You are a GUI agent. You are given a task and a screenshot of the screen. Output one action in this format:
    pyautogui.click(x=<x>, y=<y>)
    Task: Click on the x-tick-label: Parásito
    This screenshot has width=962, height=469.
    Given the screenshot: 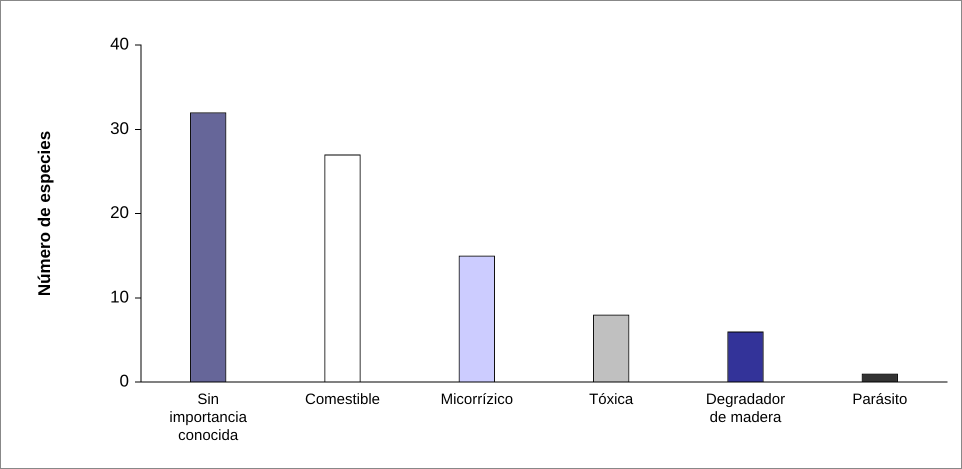 What is the action you would take?
    pyautogui.click(x=880, y=399)
    